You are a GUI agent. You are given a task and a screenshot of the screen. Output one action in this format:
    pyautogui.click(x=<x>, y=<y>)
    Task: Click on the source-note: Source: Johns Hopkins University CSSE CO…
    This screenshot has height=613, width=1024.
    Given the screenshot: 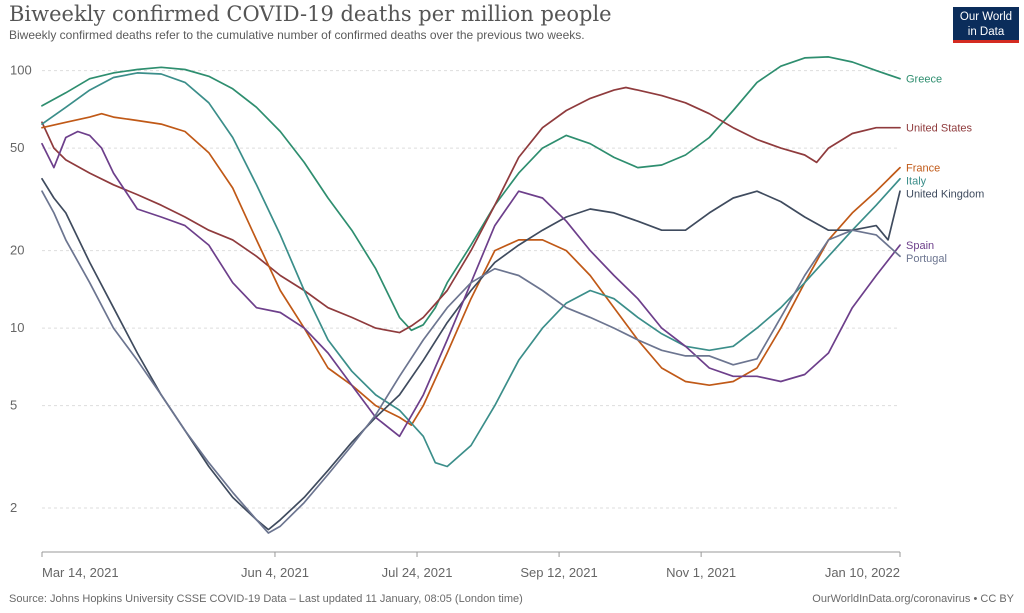 What is the action you would take?
    pyautogui.click(x=266, y=599)
    